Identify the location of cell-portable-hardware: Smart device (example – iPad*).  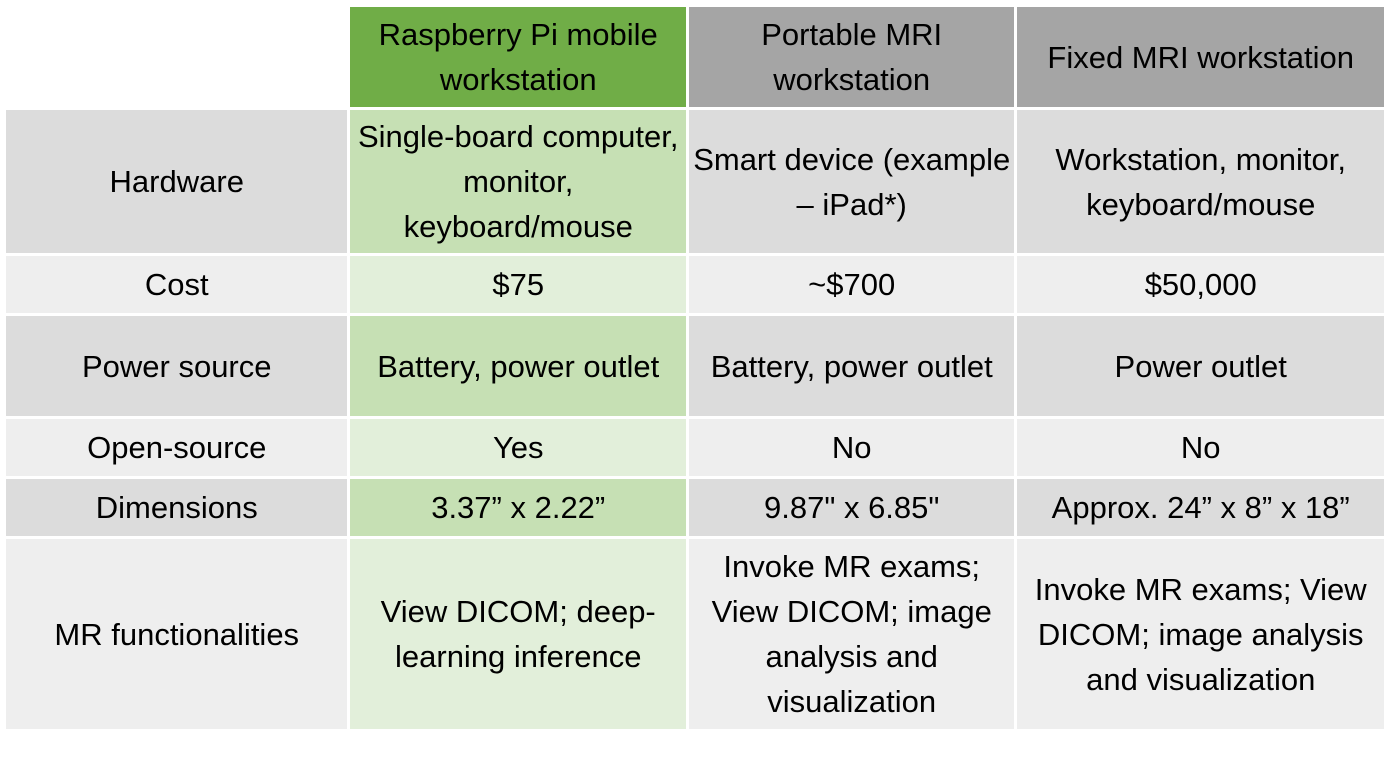
(851, 181).